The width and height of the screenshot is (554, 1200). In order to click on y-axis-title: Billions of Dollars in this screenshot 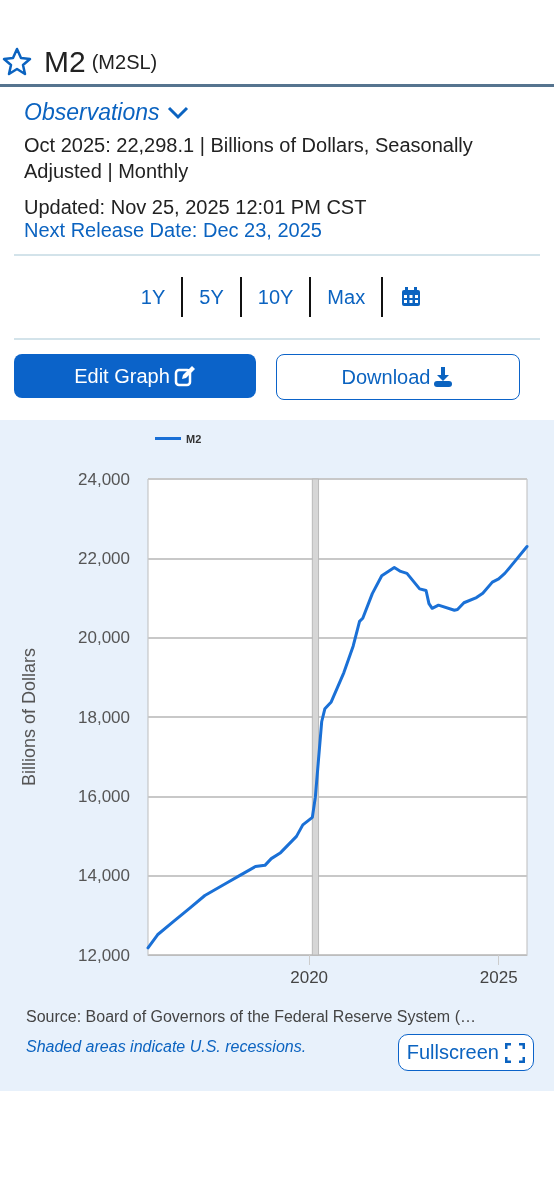, I will do `click(29, 717)`.